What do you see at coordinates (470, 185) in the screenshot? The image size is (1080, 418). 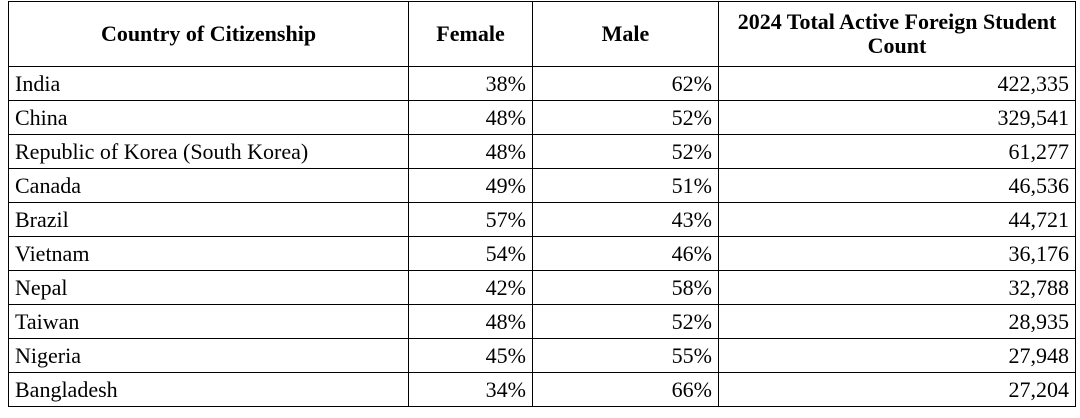 I see `table-cell: 49%` at bounding box center [470, 185].